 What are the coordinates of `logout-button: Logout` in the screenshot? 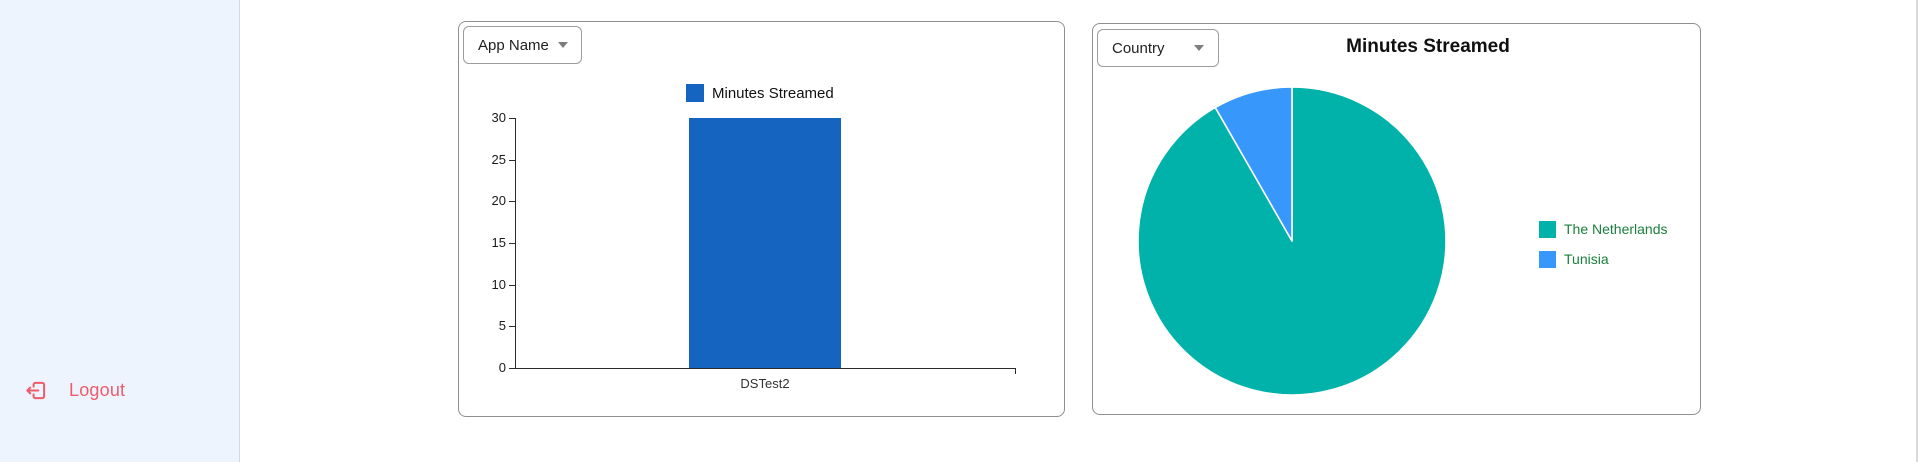 It's located at (74, 390).